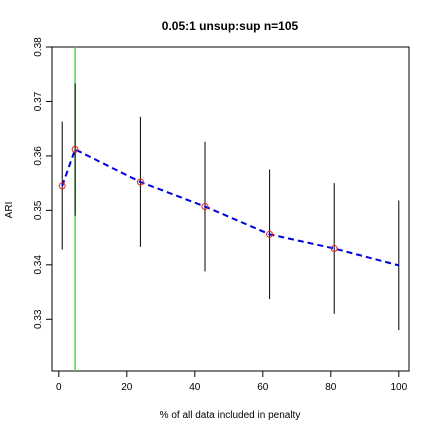 Image resolution: width=436 pixels, height=436 pixels. I want to click on x-axis: 0 20 40 60 80 100, so click(232, 382).